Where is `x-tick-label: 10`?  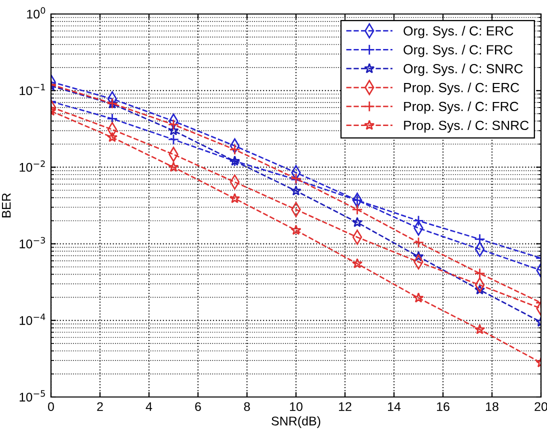
x-tick-label: 10 is located at coordinates (296, 407).